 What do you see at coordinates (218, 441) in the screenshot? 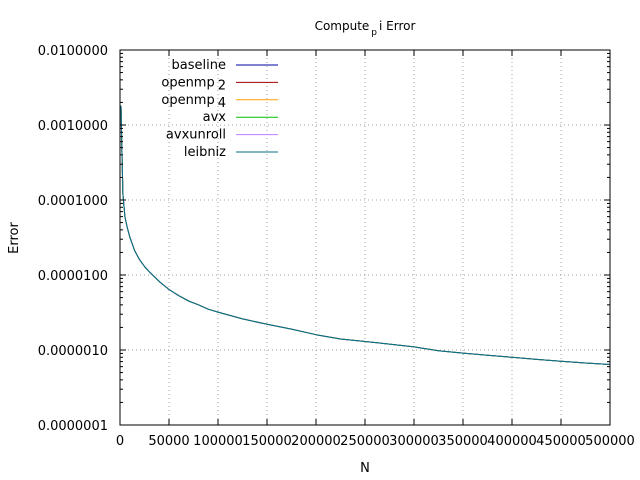
I see `x-tick-label: 100000` at bounding box center [218, 441].